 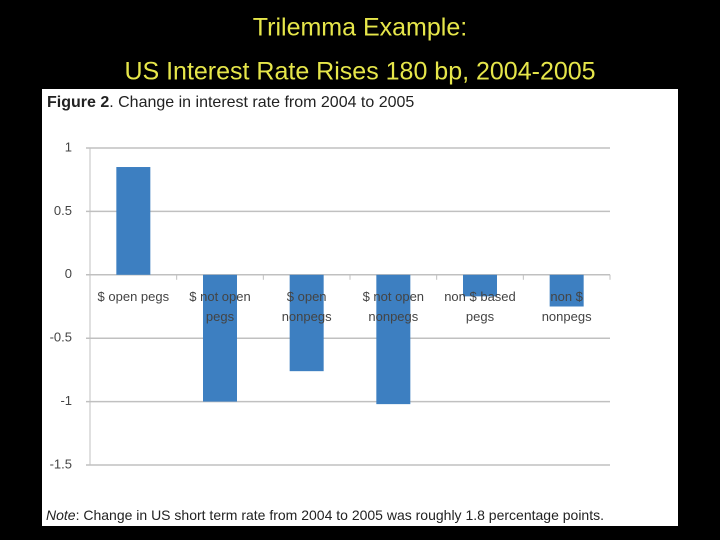 What do you see at coordinates (61, 515) in the screenshot?
I see `note-label: Note` at bounding box center [61, 515].